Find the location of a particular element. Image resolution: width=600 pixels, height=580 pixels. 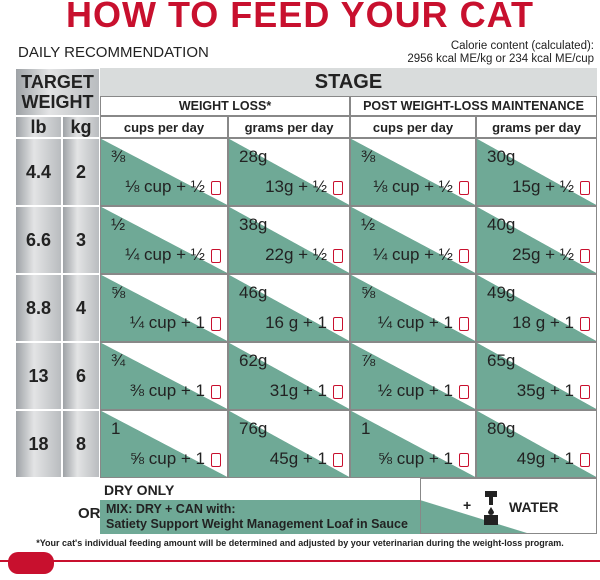

dry-amount: 76g is located at coordinates (253, 428).